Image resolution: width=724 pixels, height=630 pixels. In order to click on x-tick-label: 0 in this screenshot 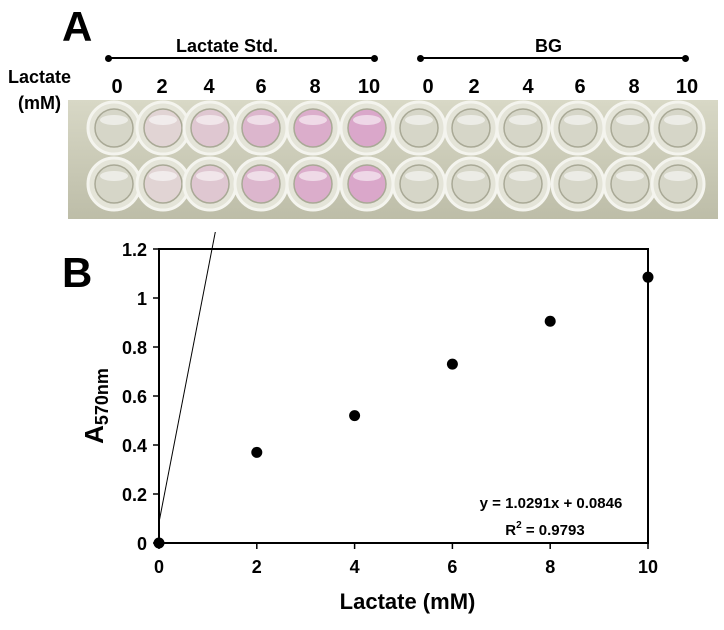, I will do `click(159, 567)`.